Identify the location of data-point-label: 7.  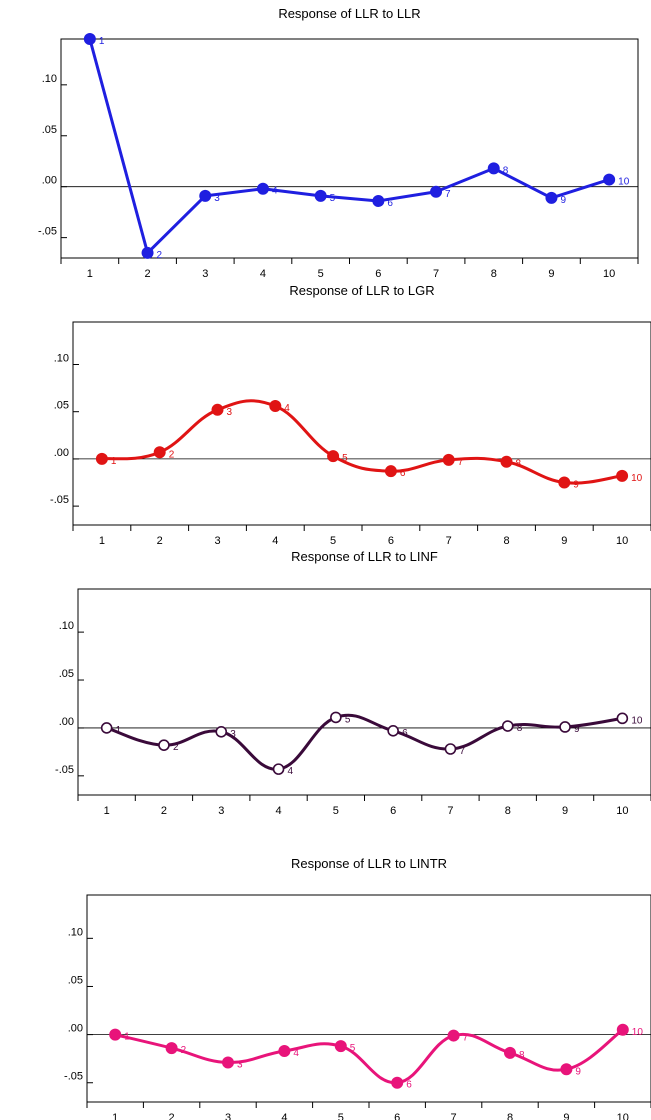
(461, 462).